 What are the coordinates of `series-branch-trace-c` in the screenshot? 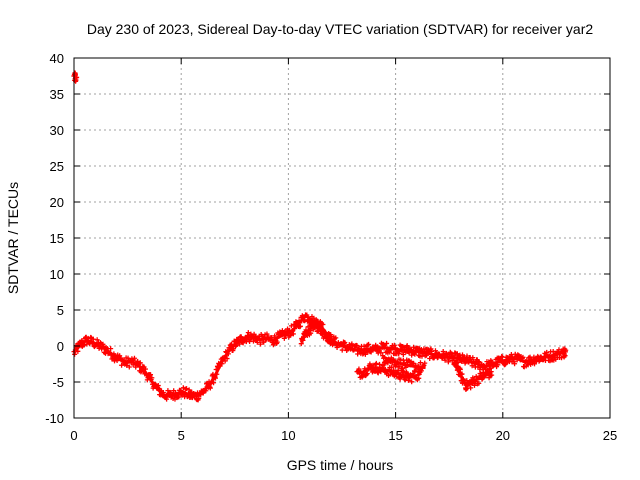 It's located at (472, 374).